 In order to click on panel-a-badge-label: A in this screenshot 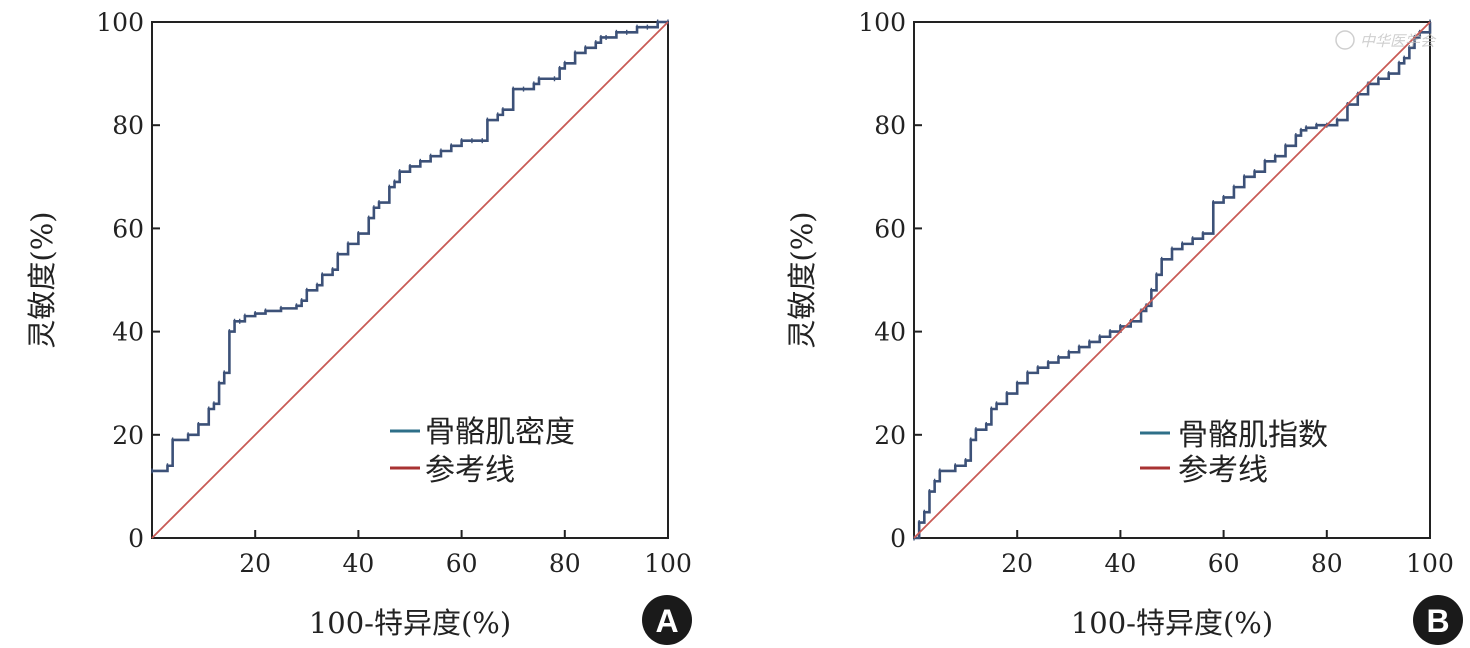, I will do `click(666, 621)`.